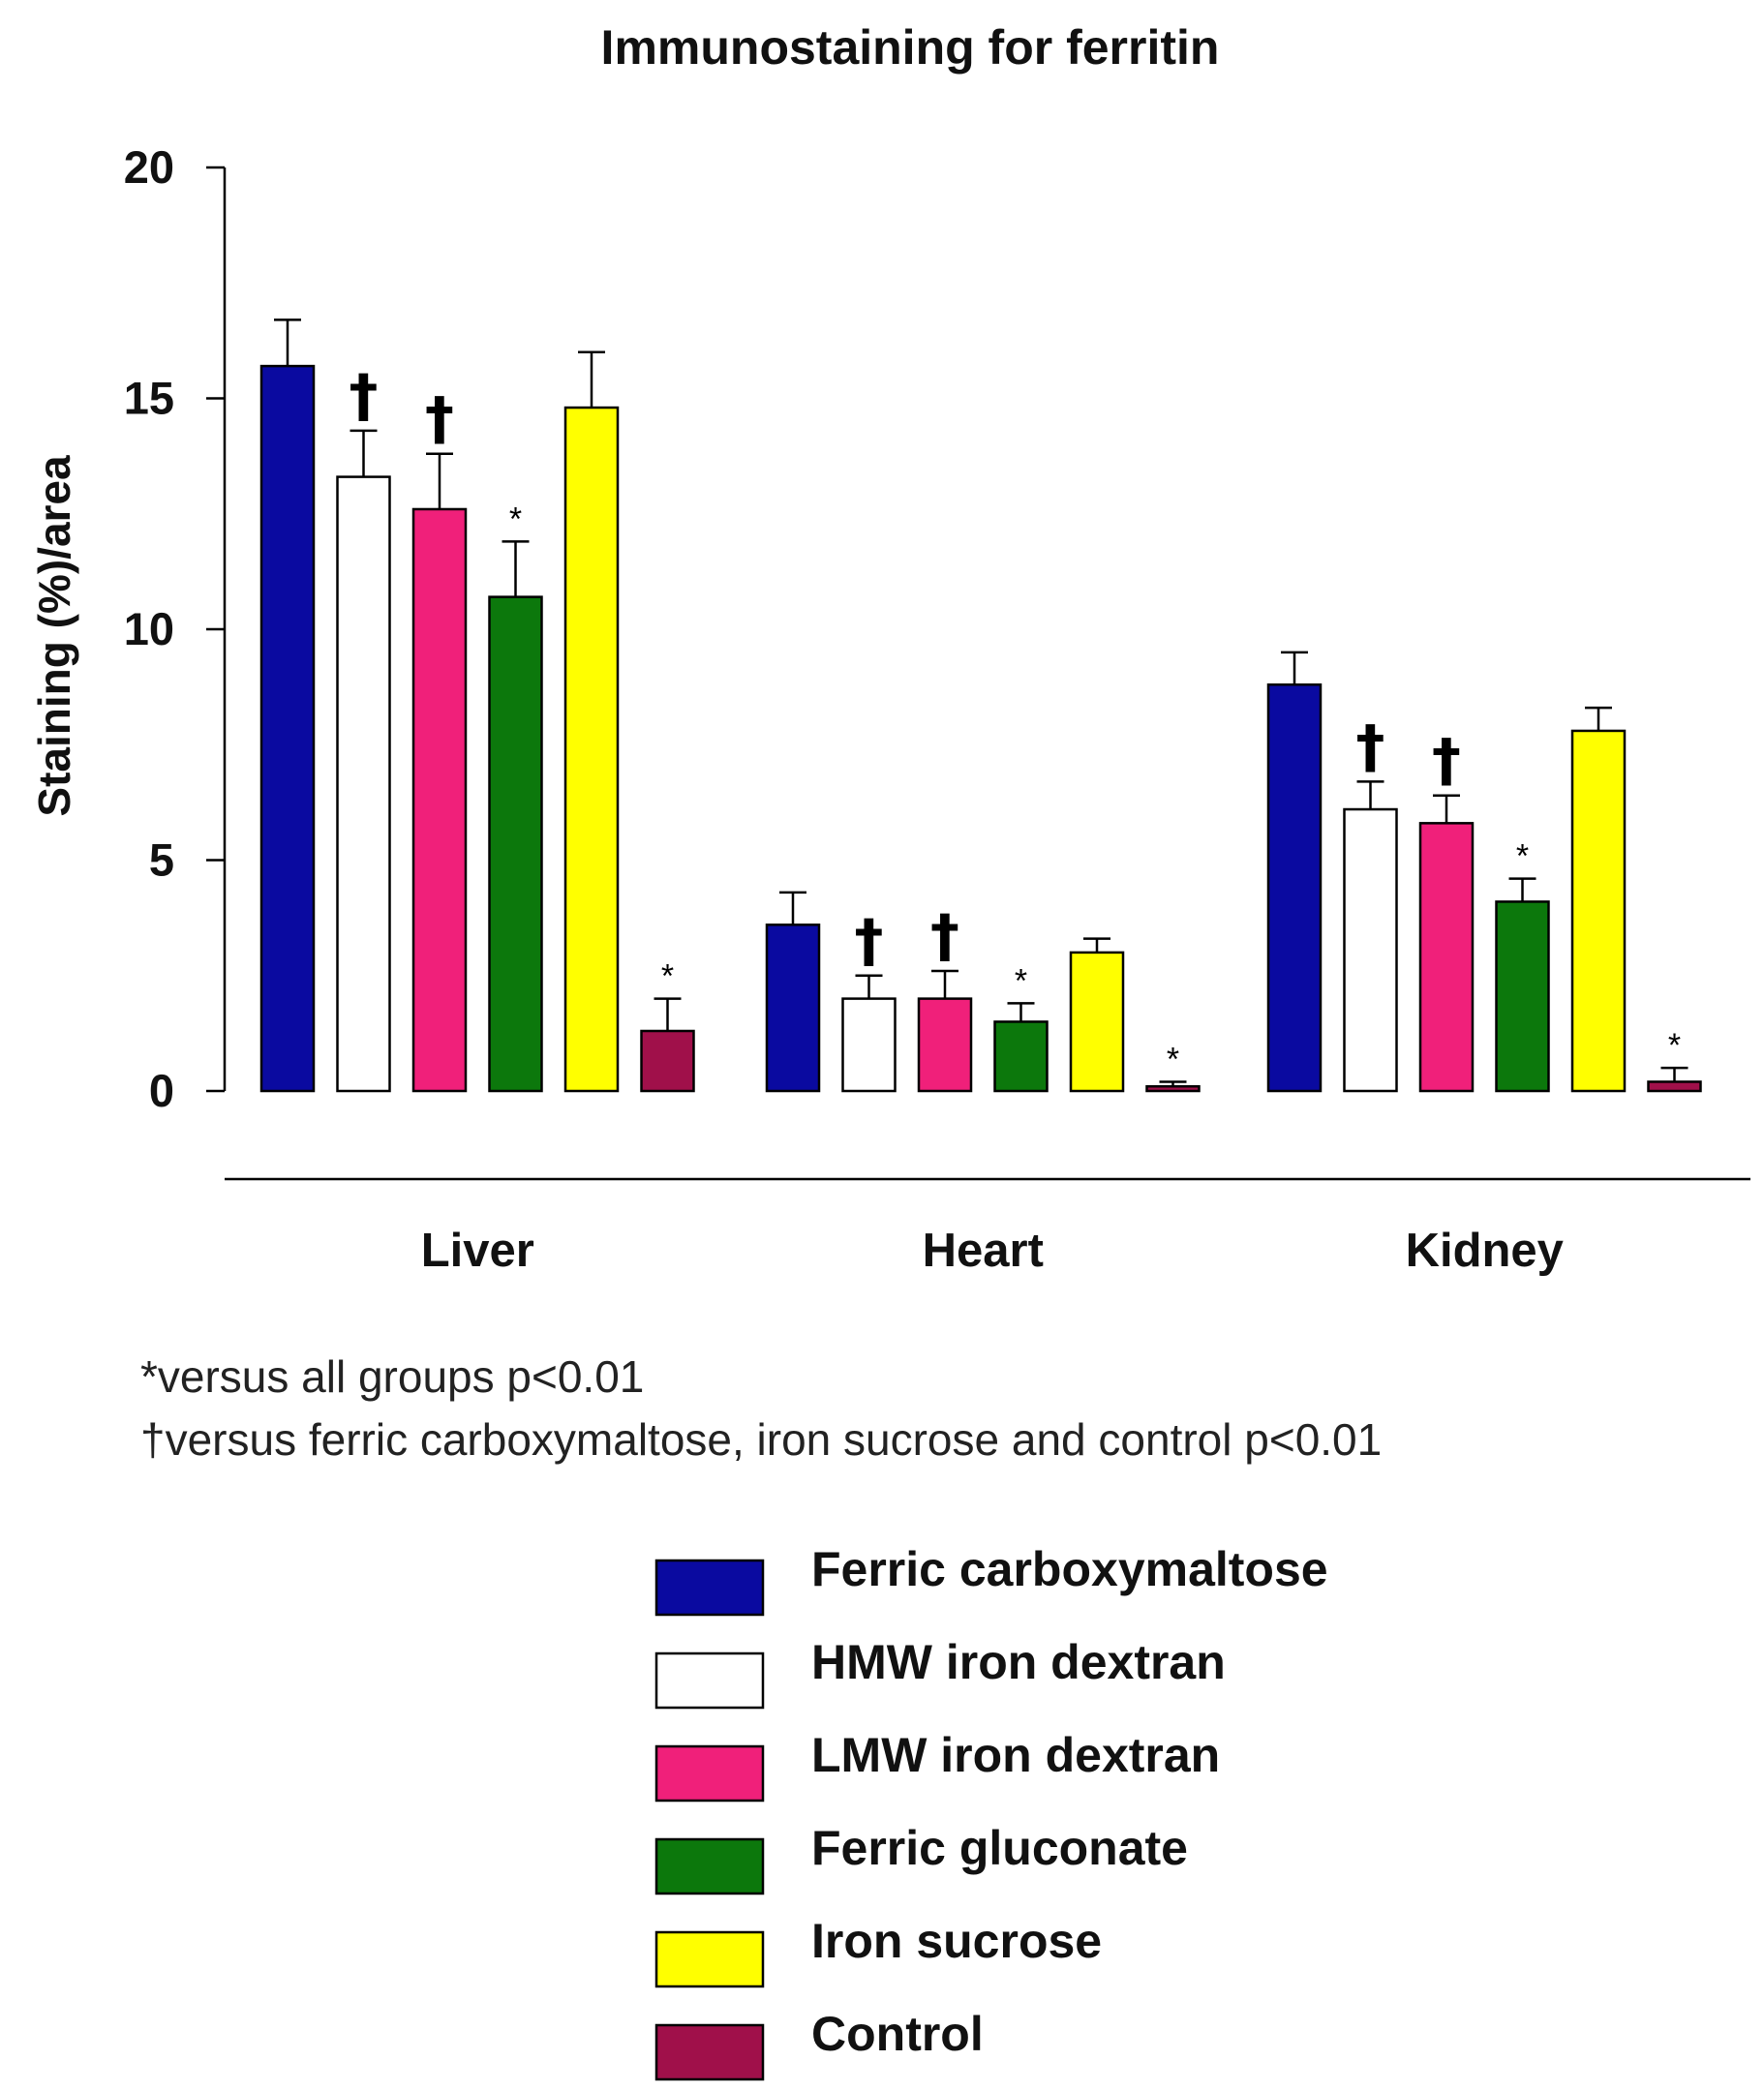 The height and width of the screenshot is (2091, 1764). Describe the element at coordinates (1485, 1251) in the screenshot. I see `category-label: Kidney` at that location.